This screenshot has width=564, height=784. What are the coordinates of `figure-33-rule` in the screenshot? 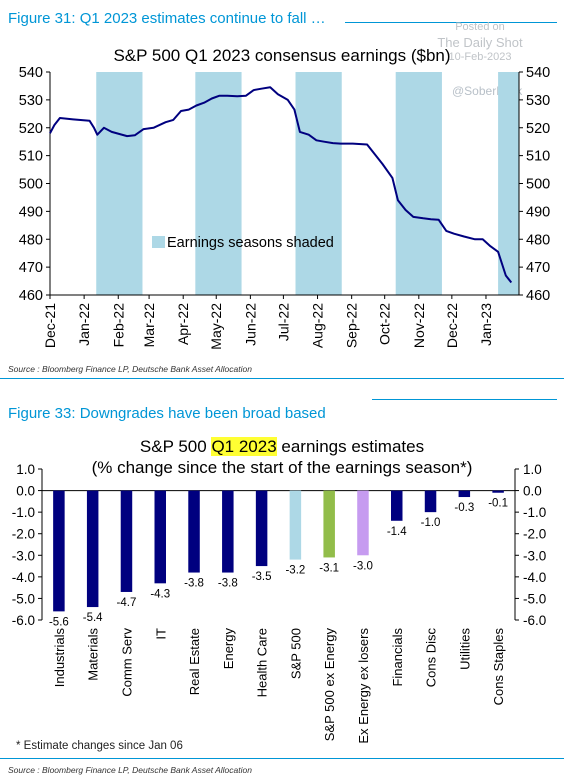 It's located at (464, 399).